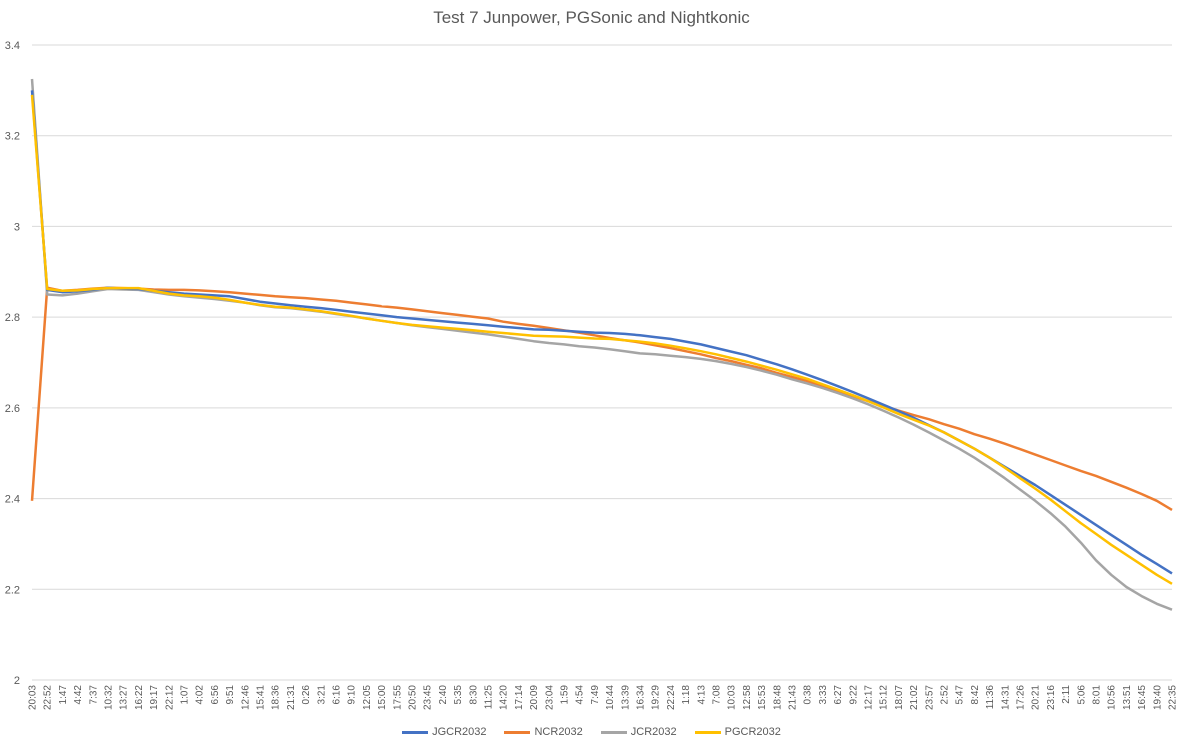 The width and height of the screenshot is (1183, 746). I want to click on x-tick-label: 22:35, so click(1173, 697).